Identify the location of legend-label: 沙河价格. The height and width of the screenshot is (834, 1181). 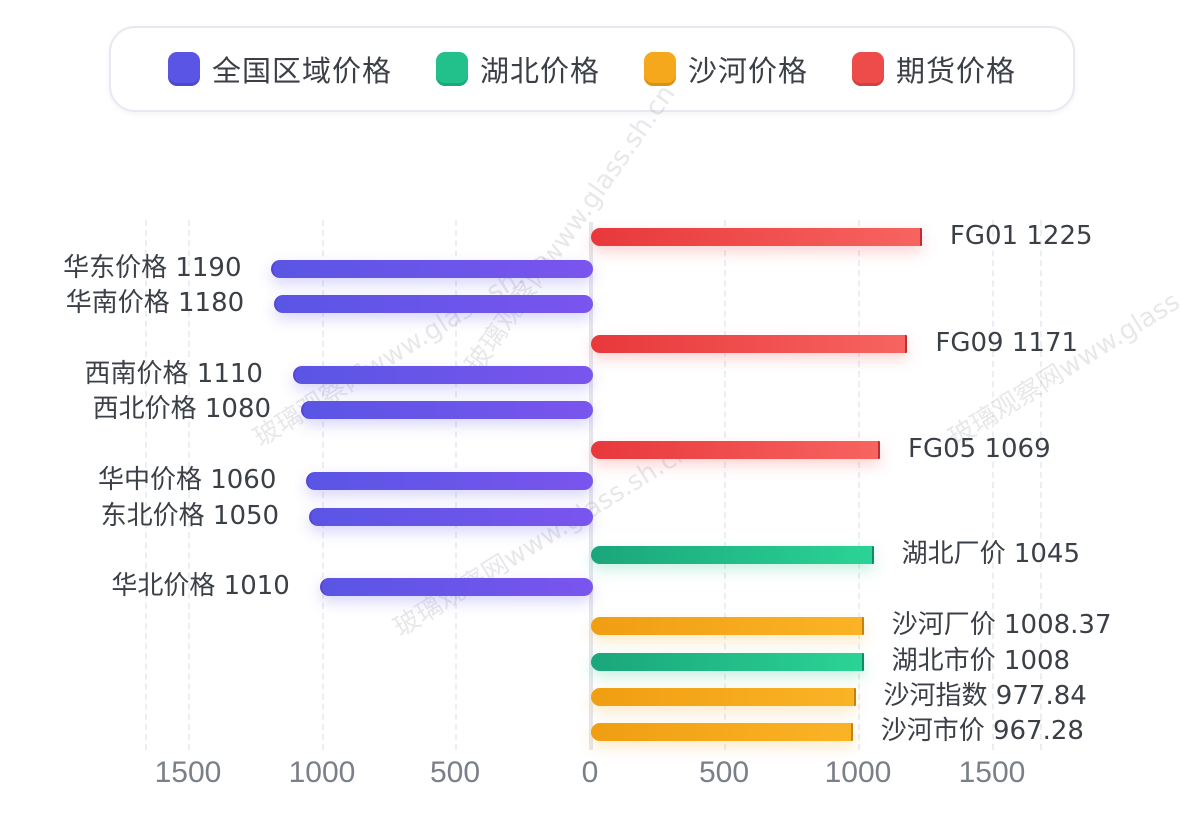
(748, 71).